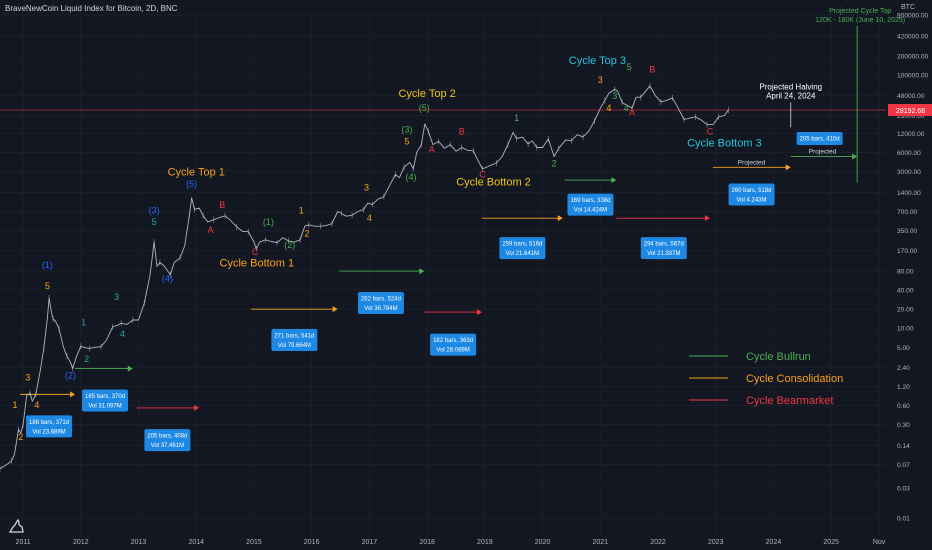 The height and width of the screenshot is (550, 932). What do you see at coordinates (167, 446) in the screenshot?
I see `stat-box-volume: Vol 37.461M` at bounding box center [167, 446].